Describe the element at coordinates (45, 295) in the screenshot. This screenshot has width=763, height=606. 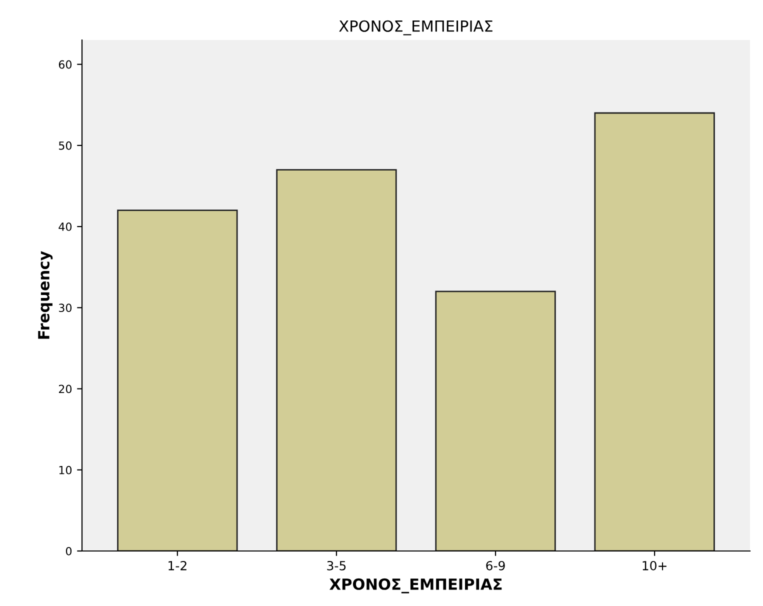
I see `y-axis-title: Frequency` at that location.